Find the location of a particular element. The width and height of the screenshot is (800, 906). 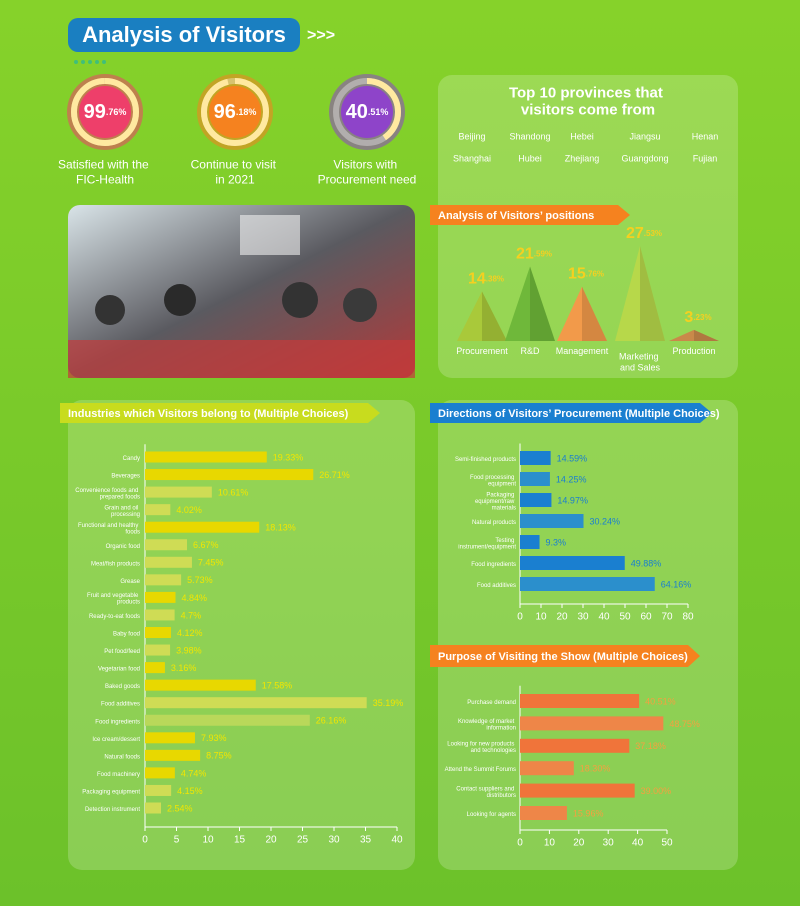

text-line: Vegetarian food is located at coordinates (119, 669).